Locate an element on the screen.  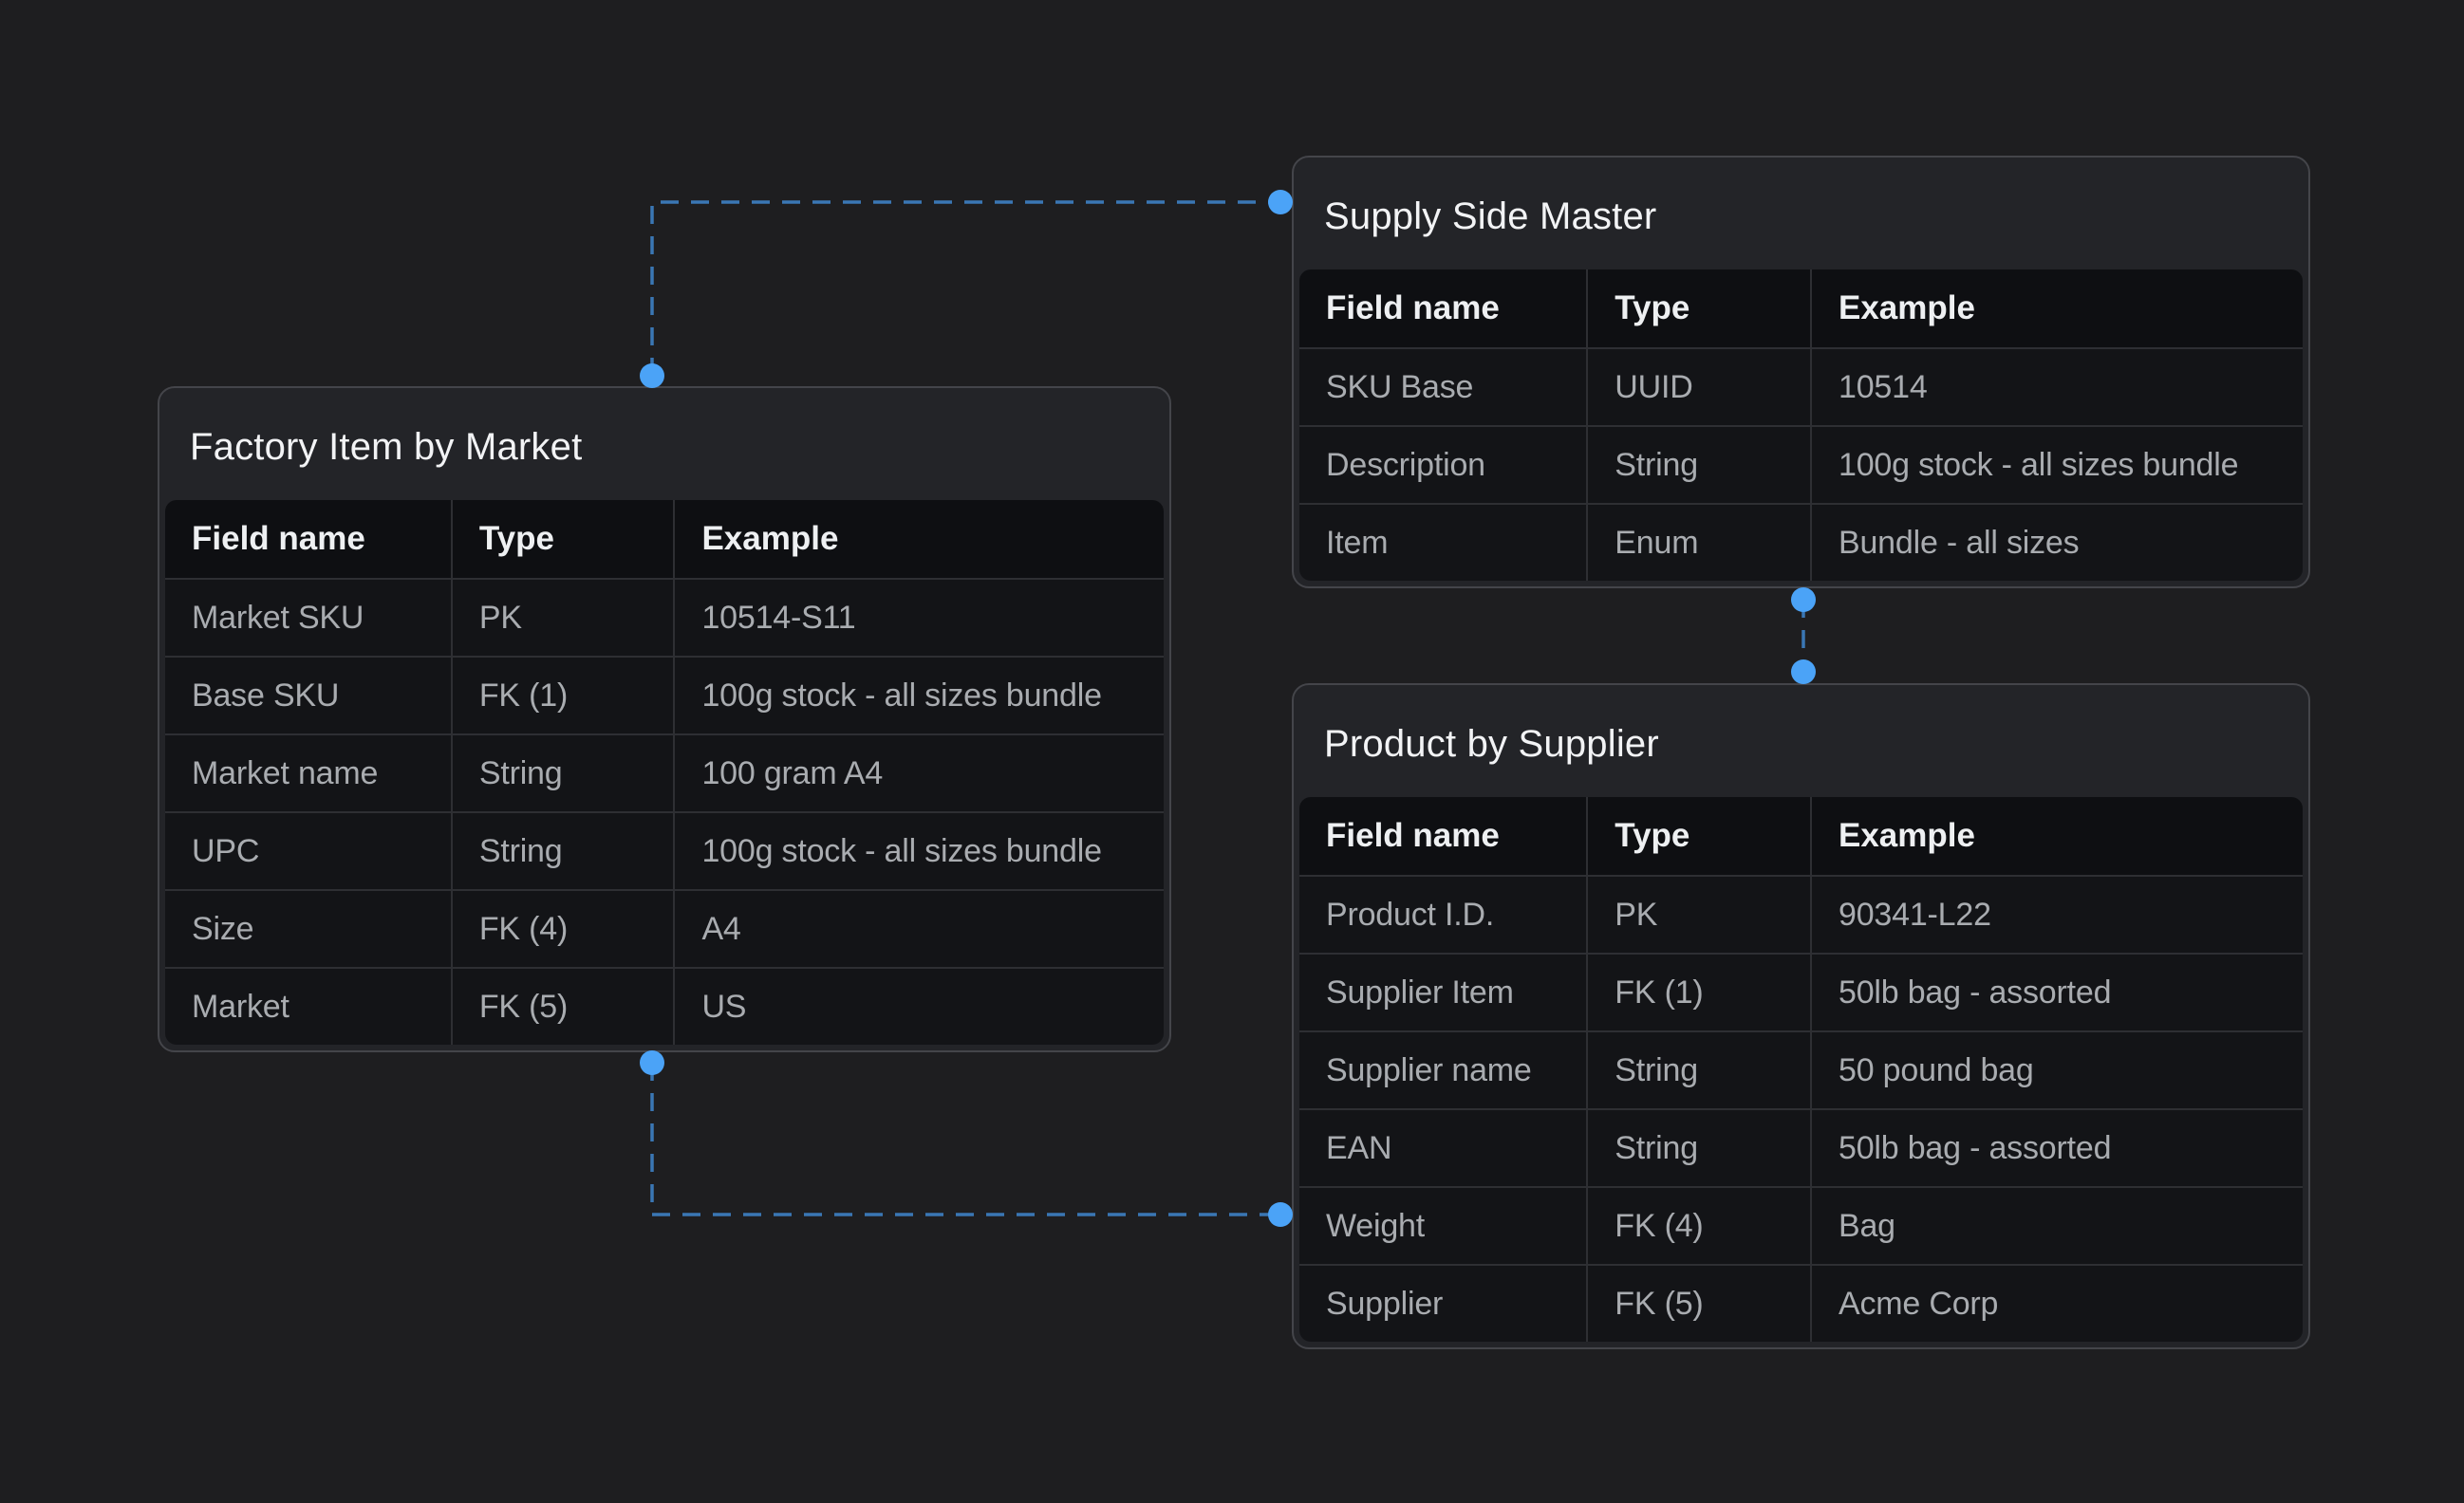
table-row: EAN String 50lb bag - assorted is located at coordinates (1801, 1147).